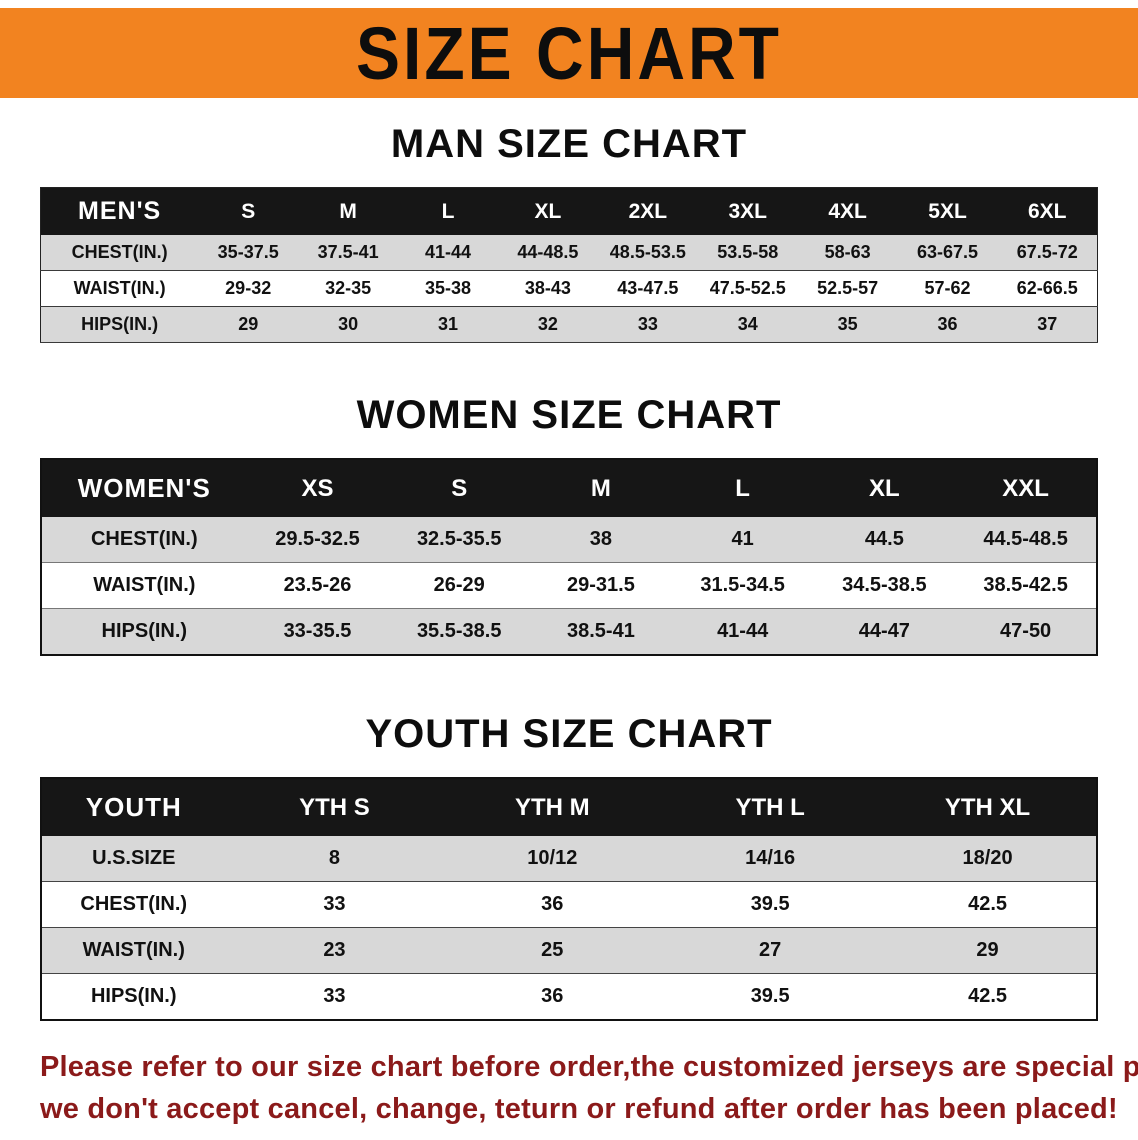  I want to click on size-value-cell: 35.5-38.5, so click(459, 631).